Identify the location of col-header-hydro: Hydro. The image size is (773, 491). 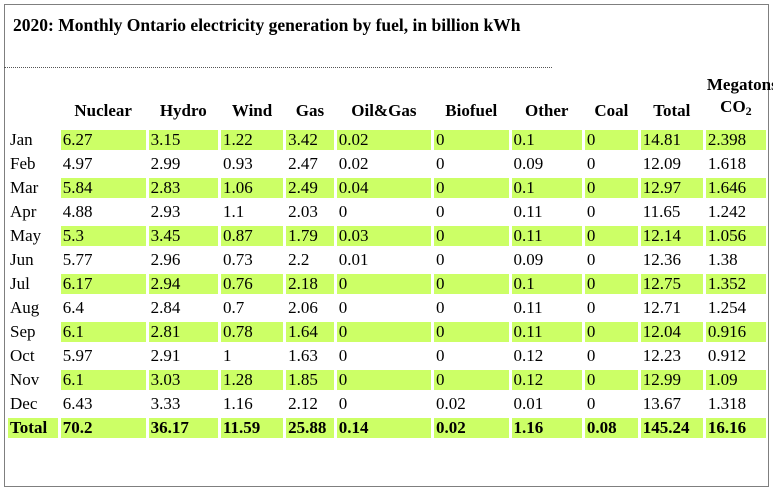
(183, 110).